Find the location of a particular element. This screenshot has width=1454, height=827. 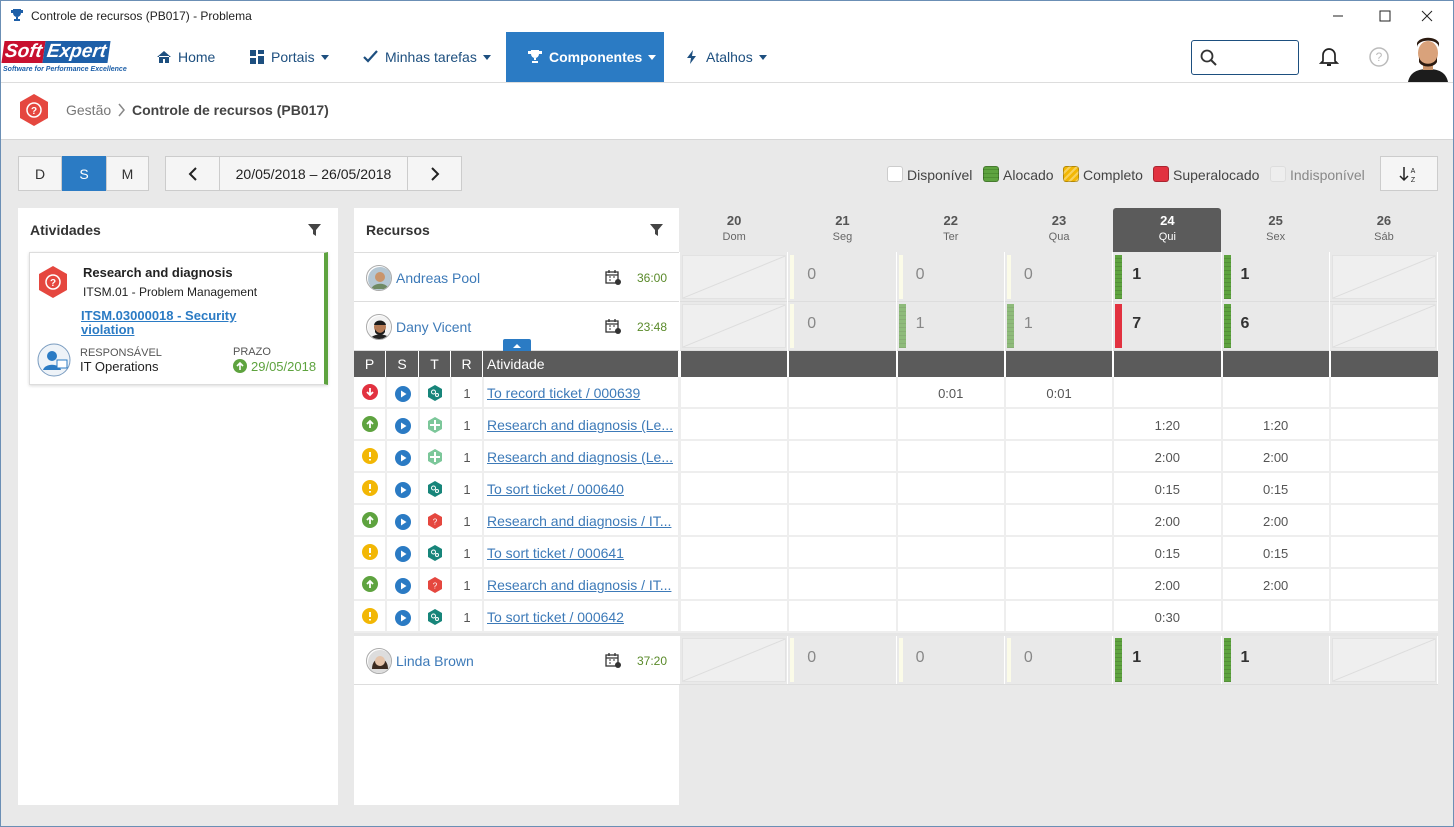

day-name: Sáb is located at coordinates (1384, 237).